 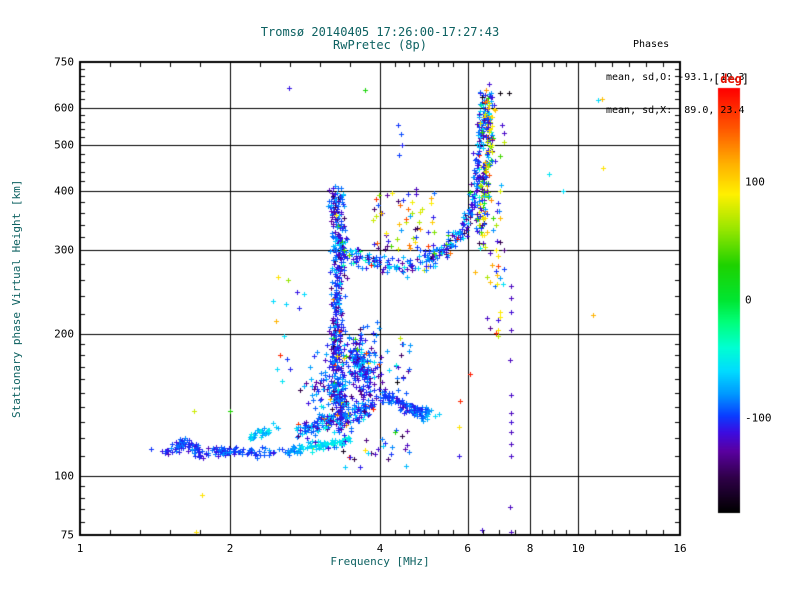 I want to click on y-tick-label: 300, so click(x=64, y=250).